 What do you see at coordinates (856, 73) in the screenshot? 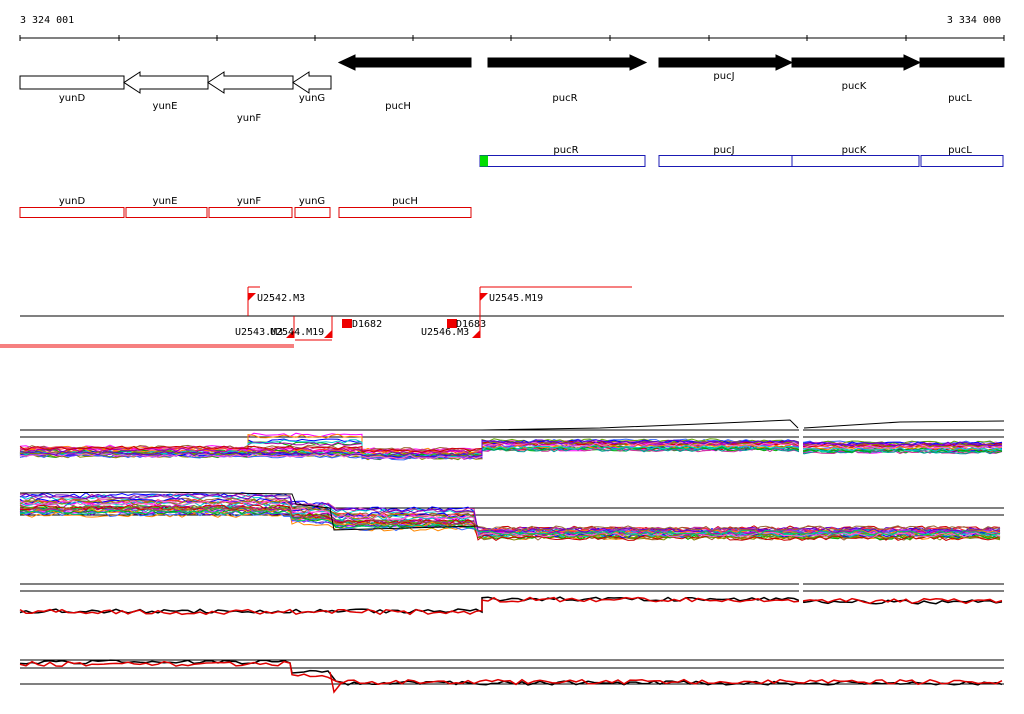
I see `gene-arrow-pucK: pucK` at bounding box center [856, 73].